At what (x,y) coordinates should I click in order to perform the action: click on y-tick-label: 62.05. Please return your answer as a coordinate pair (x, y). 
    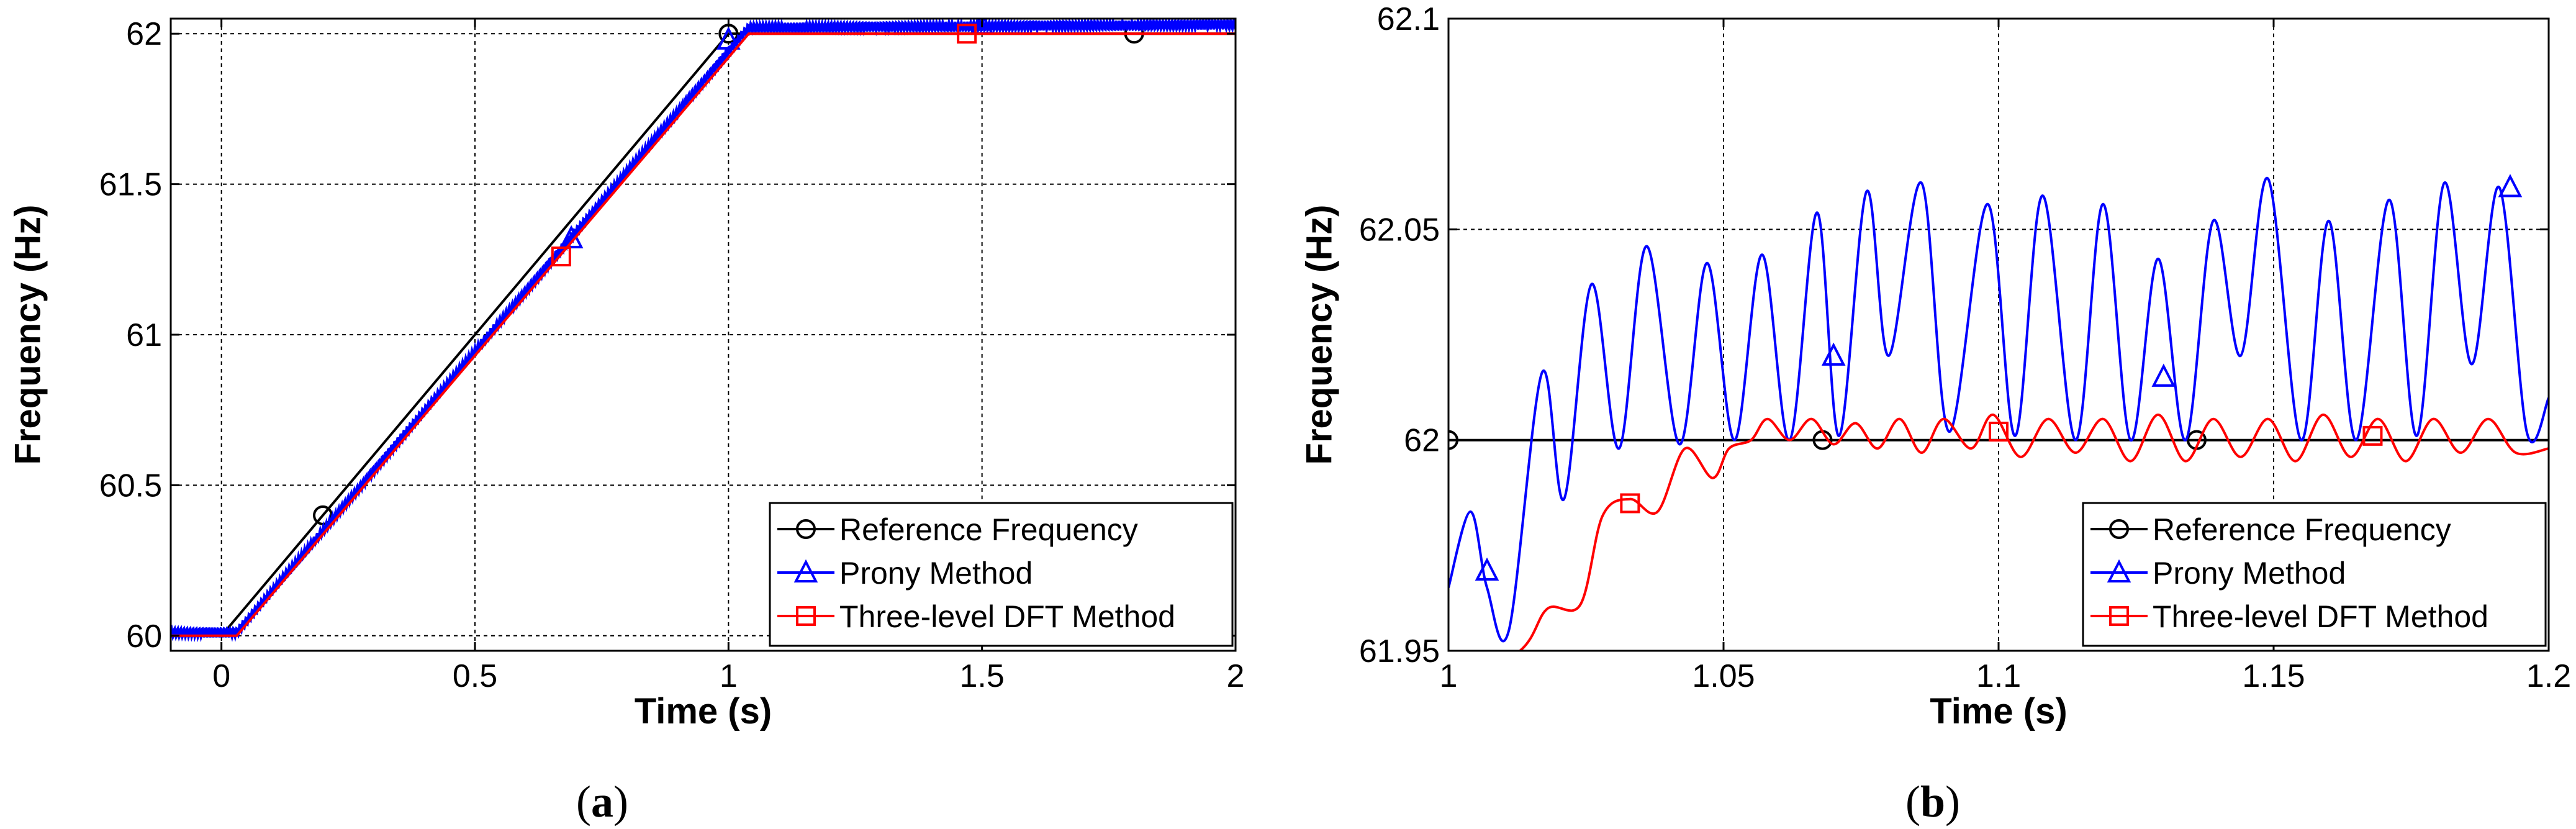
    Looking at the image, I should click on (1399, 230).